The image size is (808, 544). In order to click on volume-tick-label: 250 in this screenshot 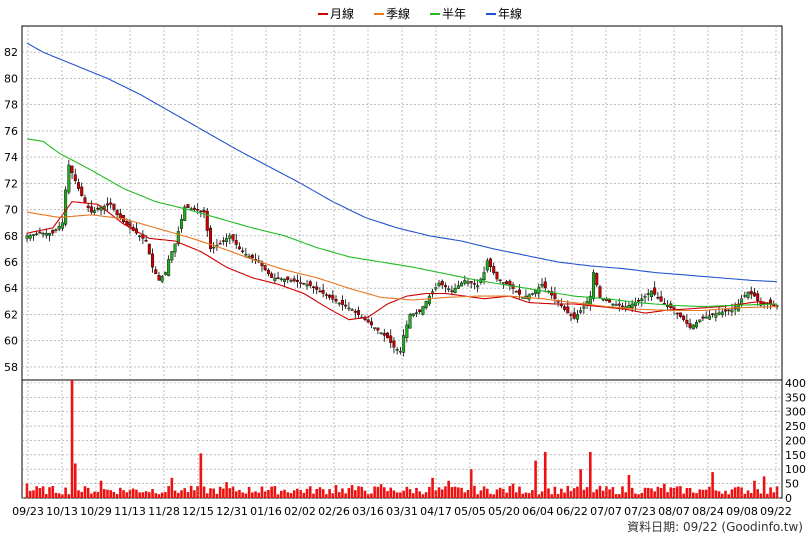, I will do `click(795, 426)`.